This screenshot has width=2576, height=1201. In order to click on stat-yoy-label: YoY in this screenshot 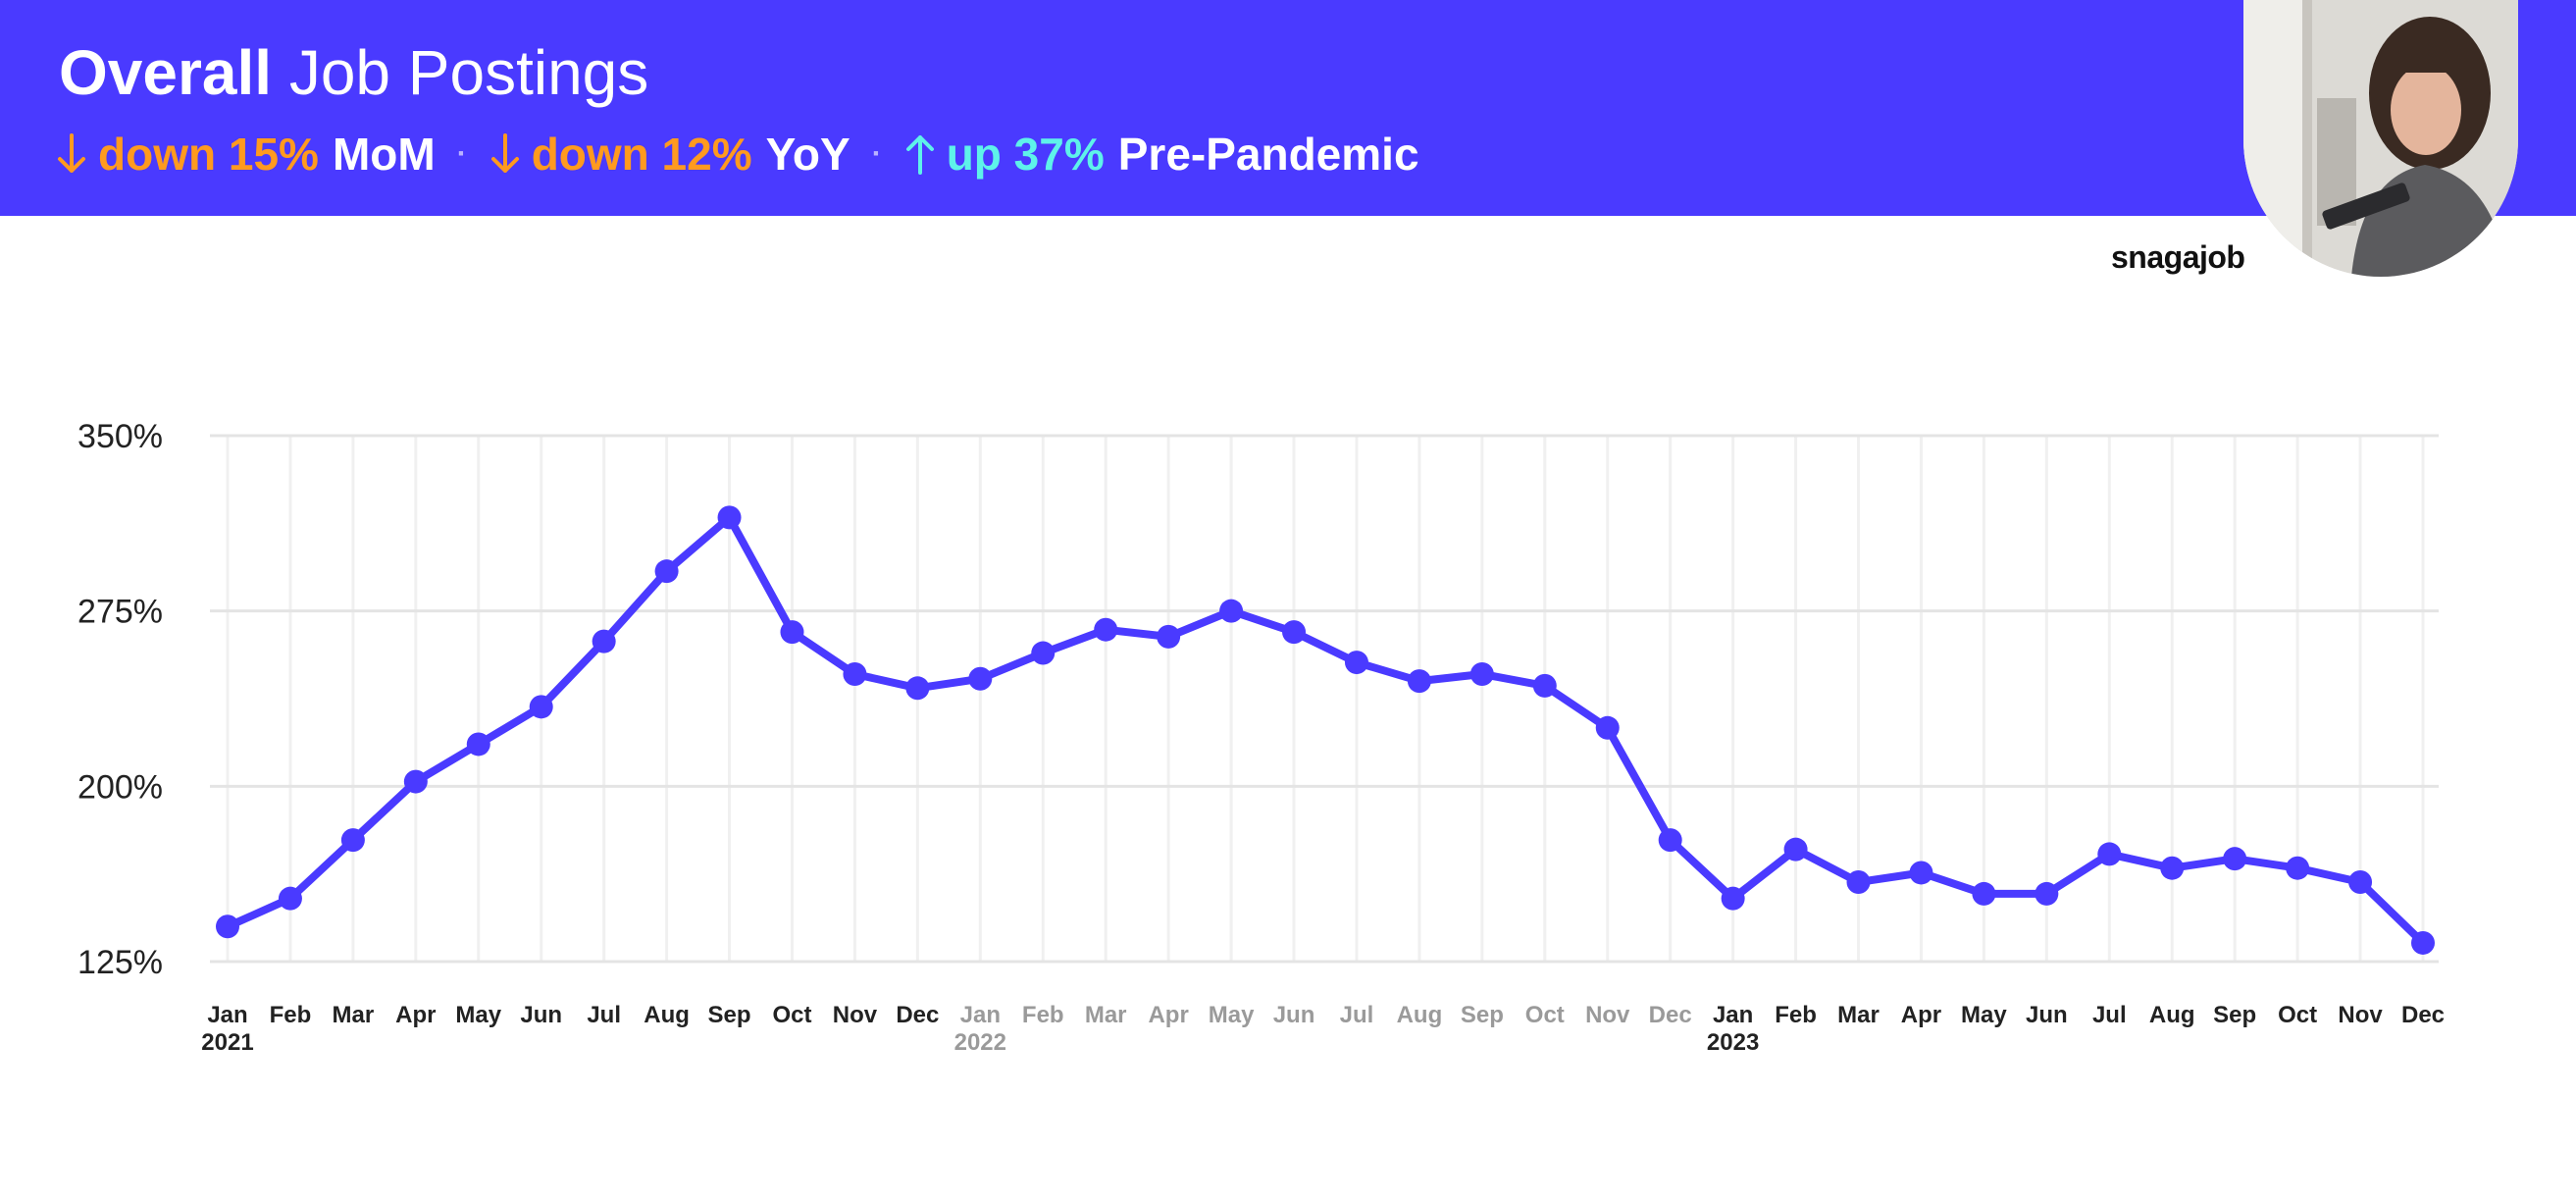, I will do `click(807, 154)`.